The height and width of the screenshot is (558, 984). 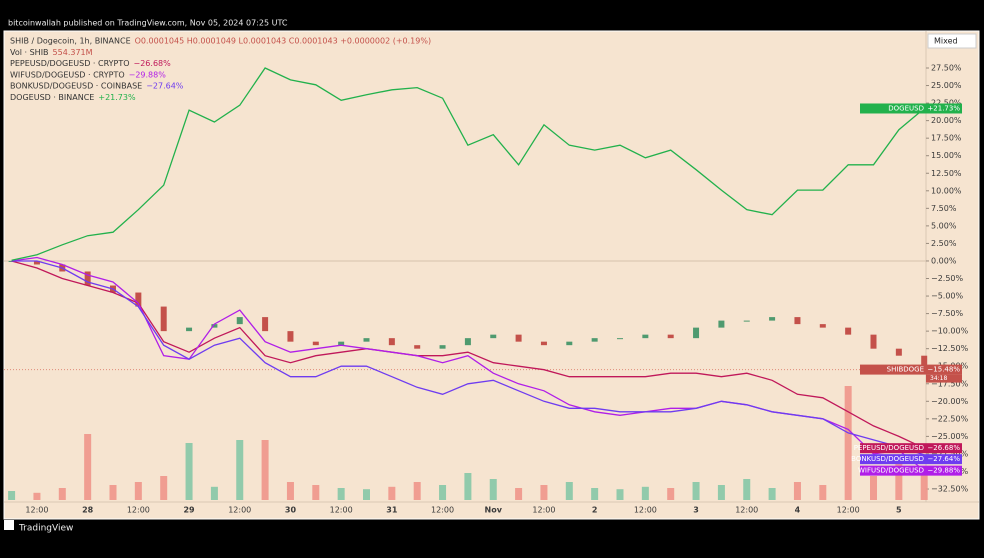 What do you see at coordinates (944, 260) in the screenshot?
I see `y-tick-label: 0.00%` at bounding box center [944, 260].